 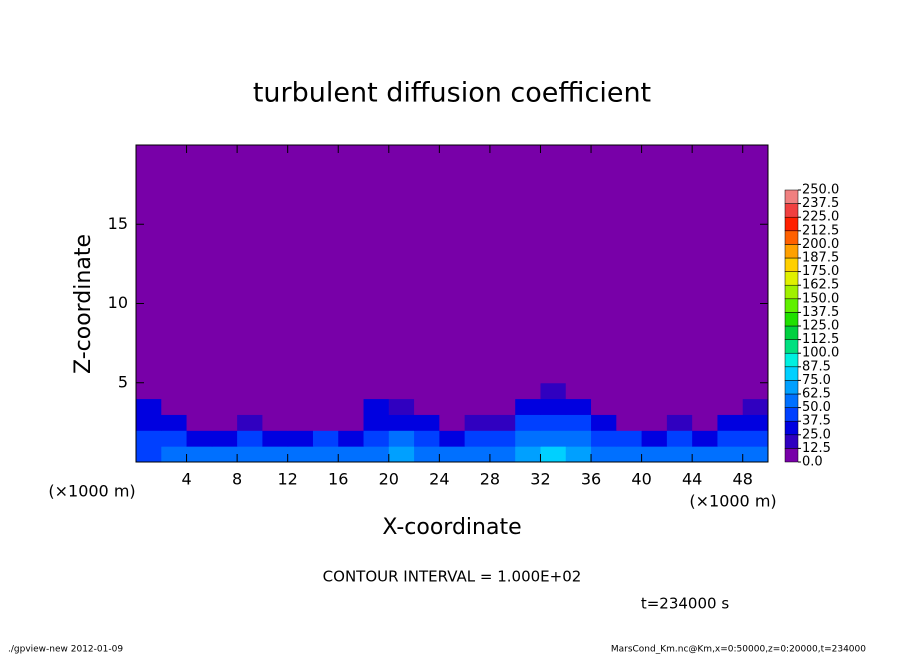 I want to click on colorbar-label: 212.5, so click(x=820, y=230).